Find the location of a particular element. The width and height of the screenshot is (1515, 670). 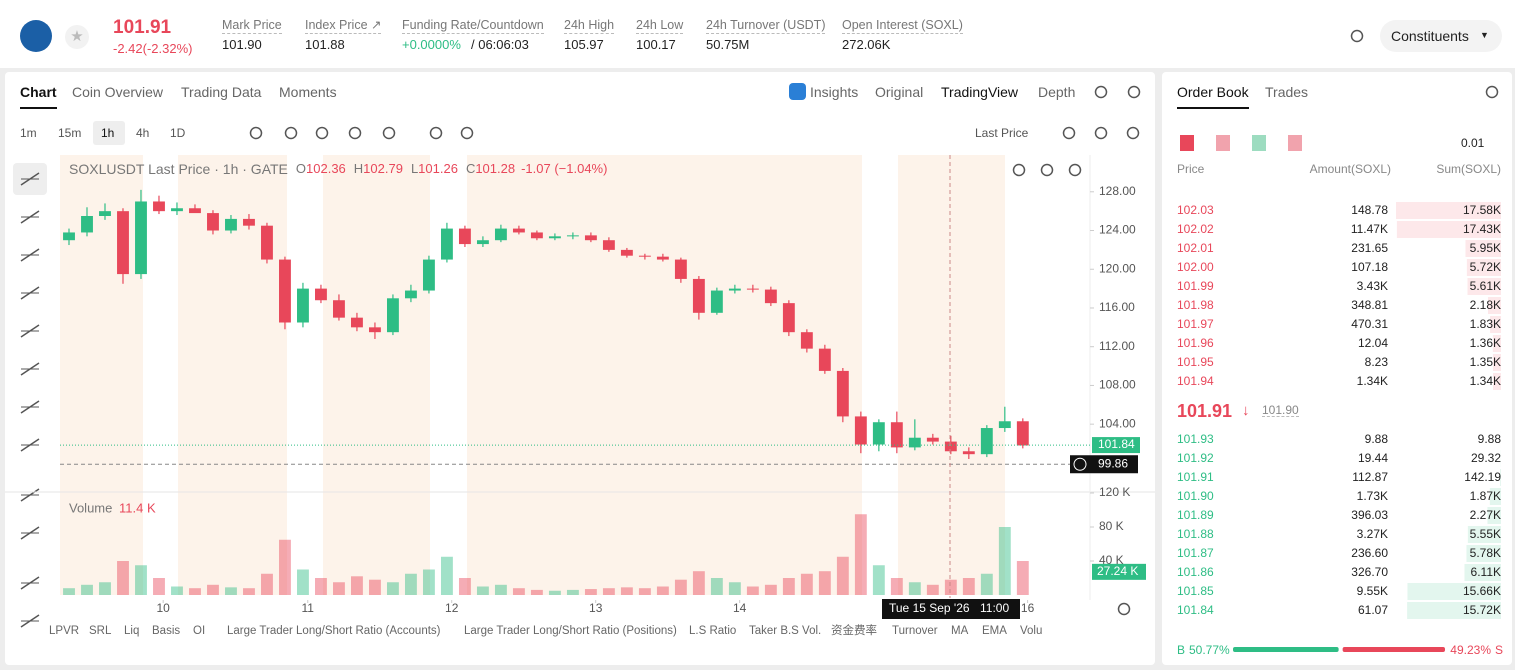

orderbook-tab: Trades is located at coordinates (1287, 92).